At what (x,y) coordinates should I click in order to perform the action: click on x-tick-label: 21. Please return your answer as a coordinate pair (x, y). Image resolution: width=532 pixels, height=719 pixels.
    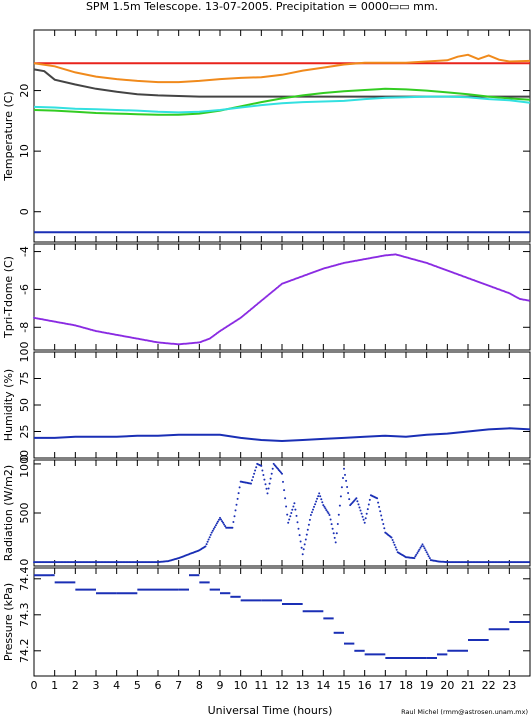
    Looking at the image, I should click on (468, 685).